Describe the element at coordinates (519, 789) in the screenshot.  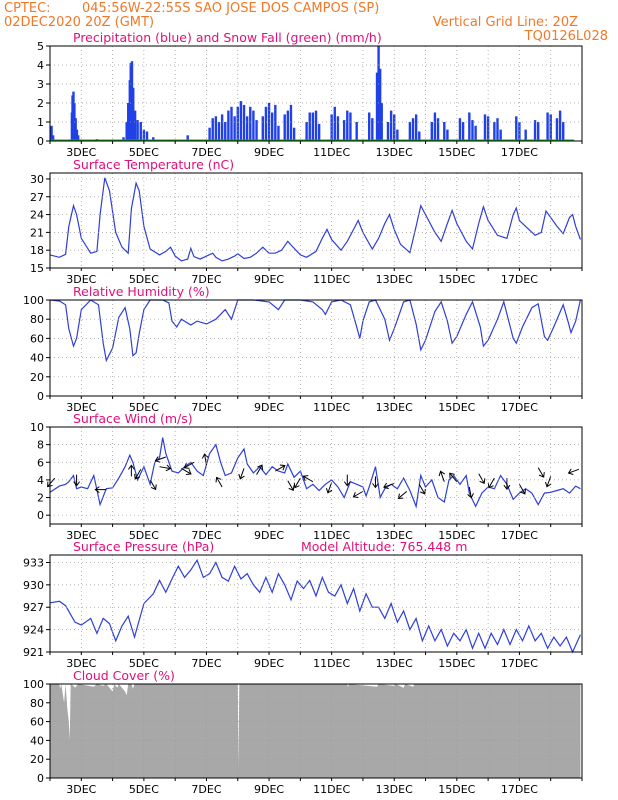
I see `xtick-label-cloud-7: 17DEC` at that location.